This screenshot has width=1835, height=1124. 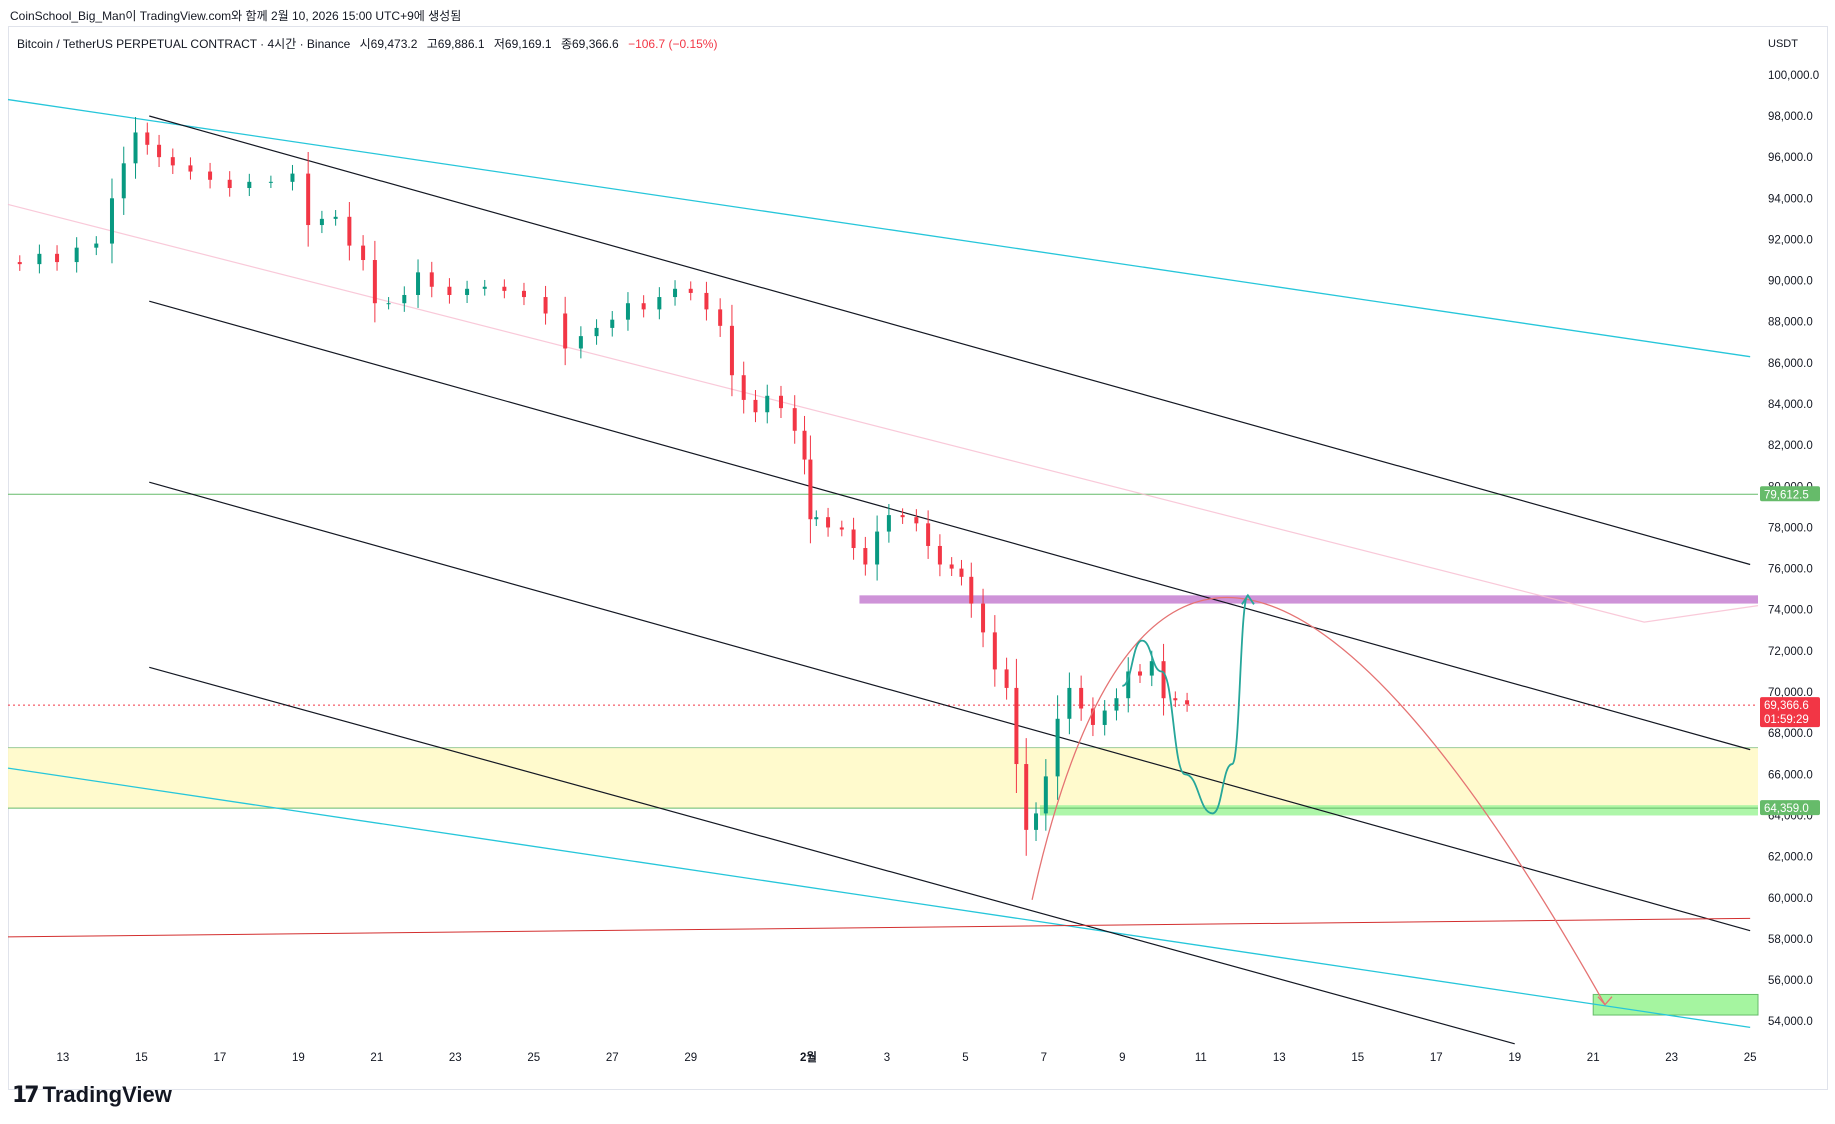 I want to click on price-tag-box, so click(x=1790, y=494).